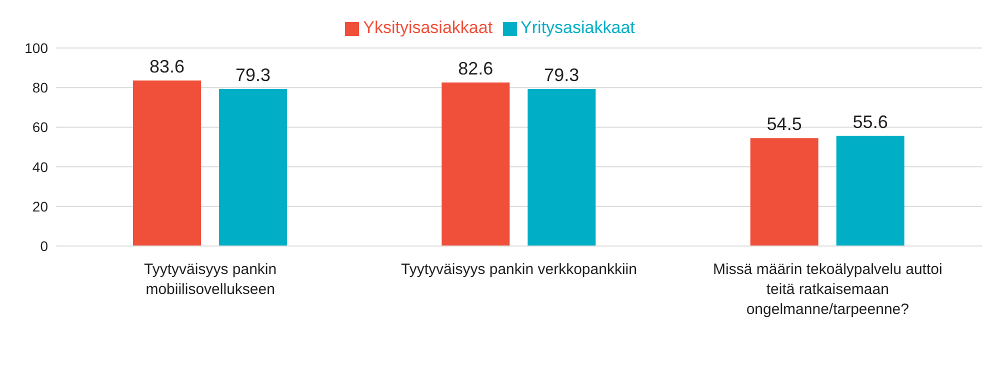 This screenshot has width=1000, height=374. I want to click on y-tick-label: 80, so click(40, 88).